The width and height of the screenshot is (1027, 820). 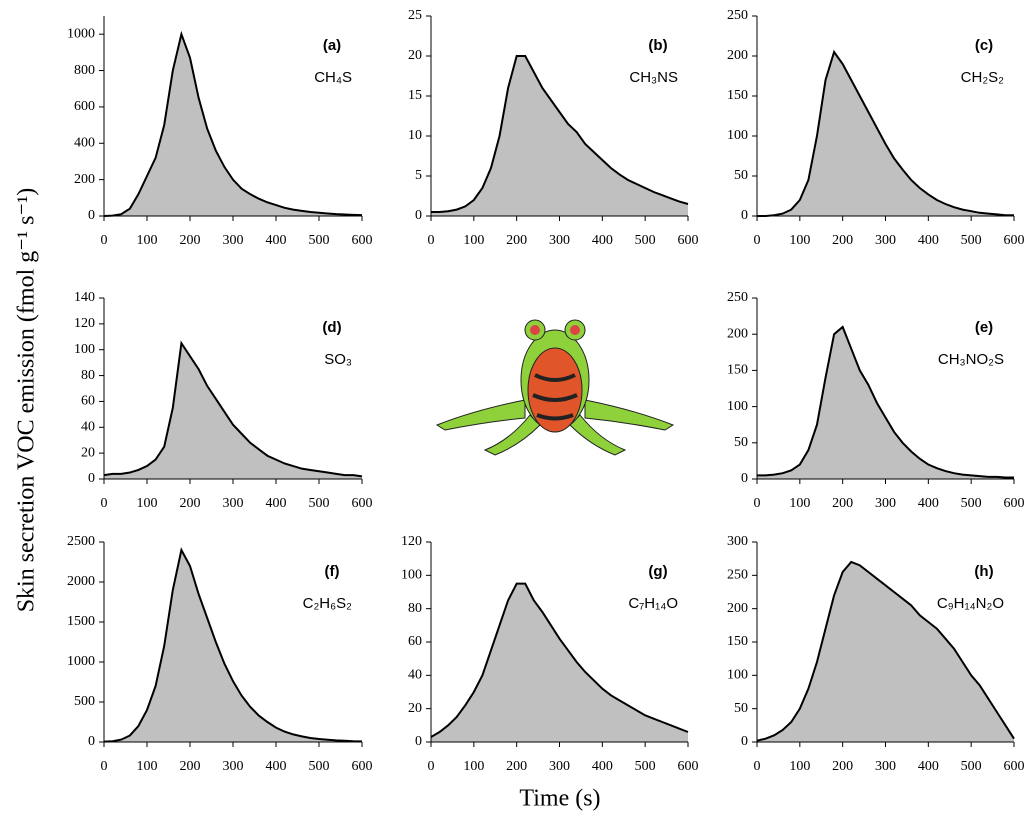 What do you see at coordinates (333, 77) in the screenshot?
I see `compound-label: CH₄S` at bounding box center [333, 77].